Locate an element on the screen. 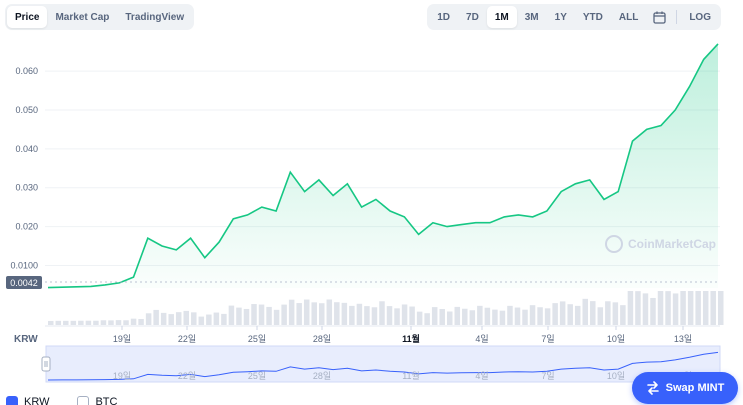 Image resolution: width=743 pixels, height=405 pixels. tab-market-cap: Market Cap is located at coordinates (82, 17).